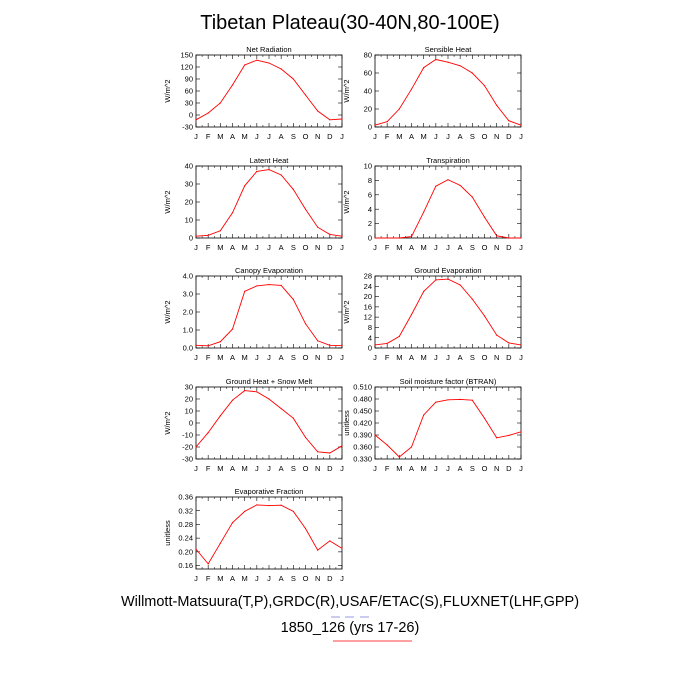  I want to click on y-axis-label: unitless, so click(346, 423).